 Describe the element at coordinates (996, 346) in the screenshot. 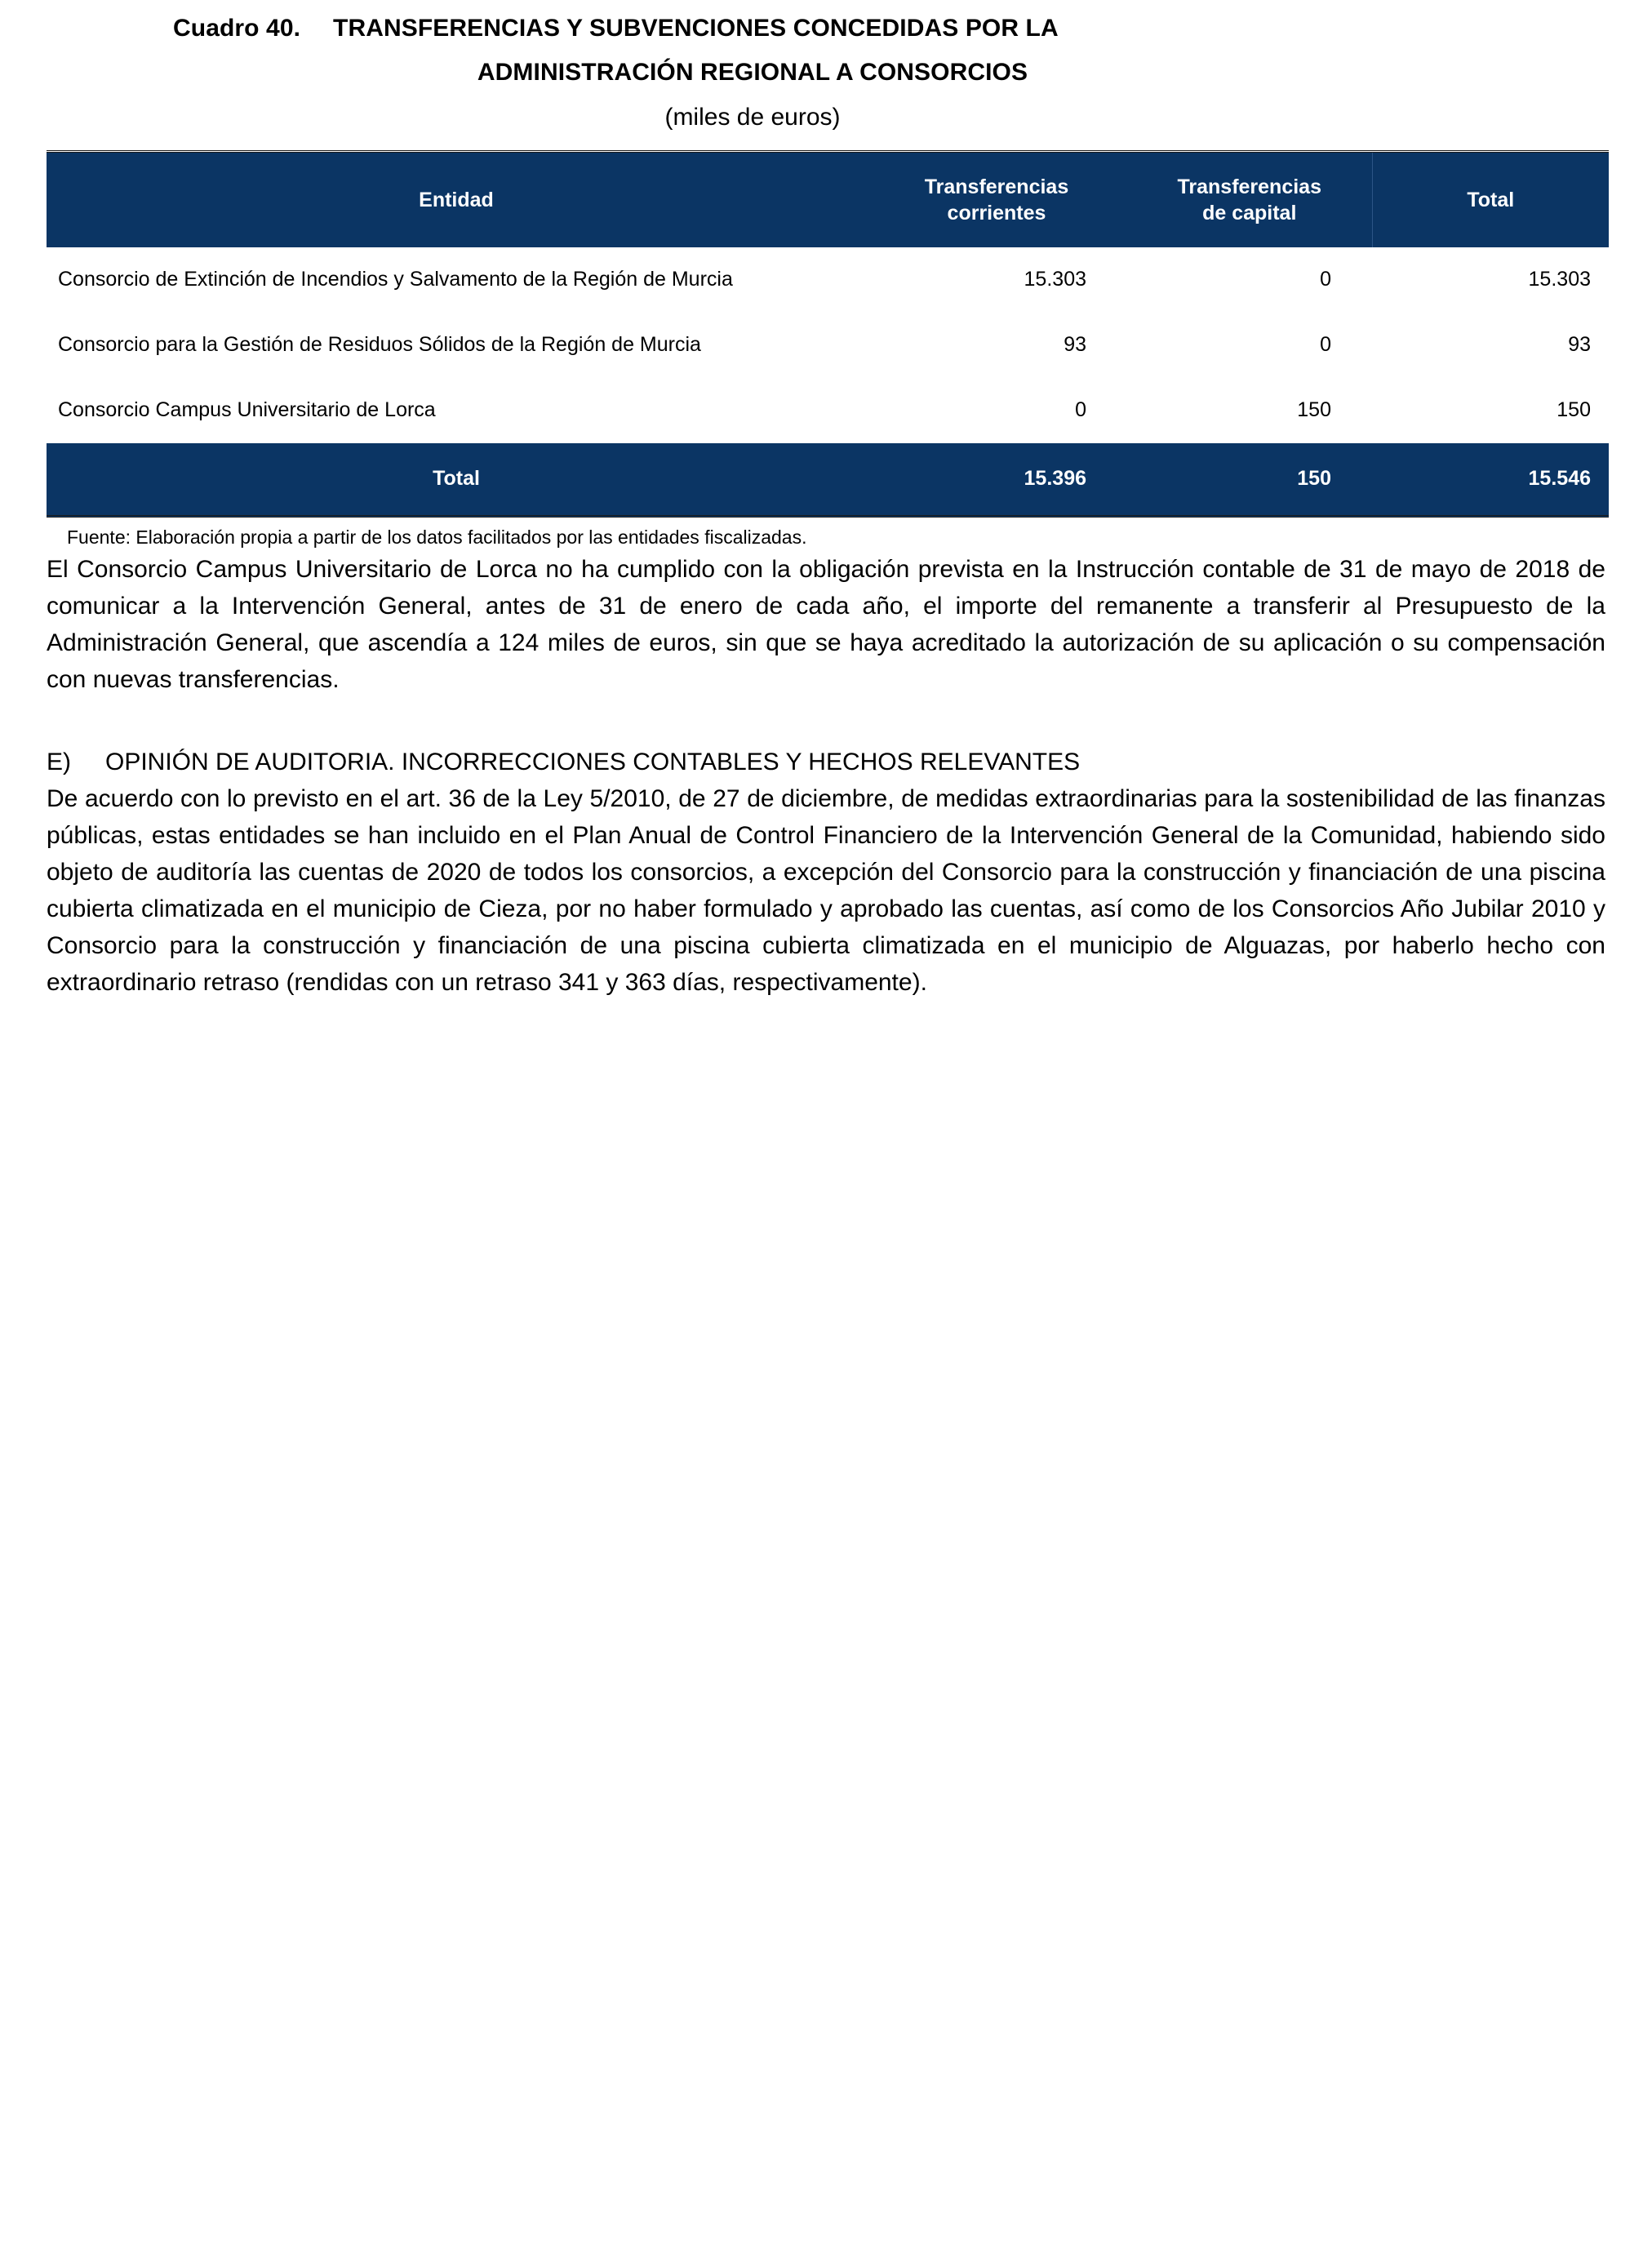

I see `cell-corrientes: 93` at that location.